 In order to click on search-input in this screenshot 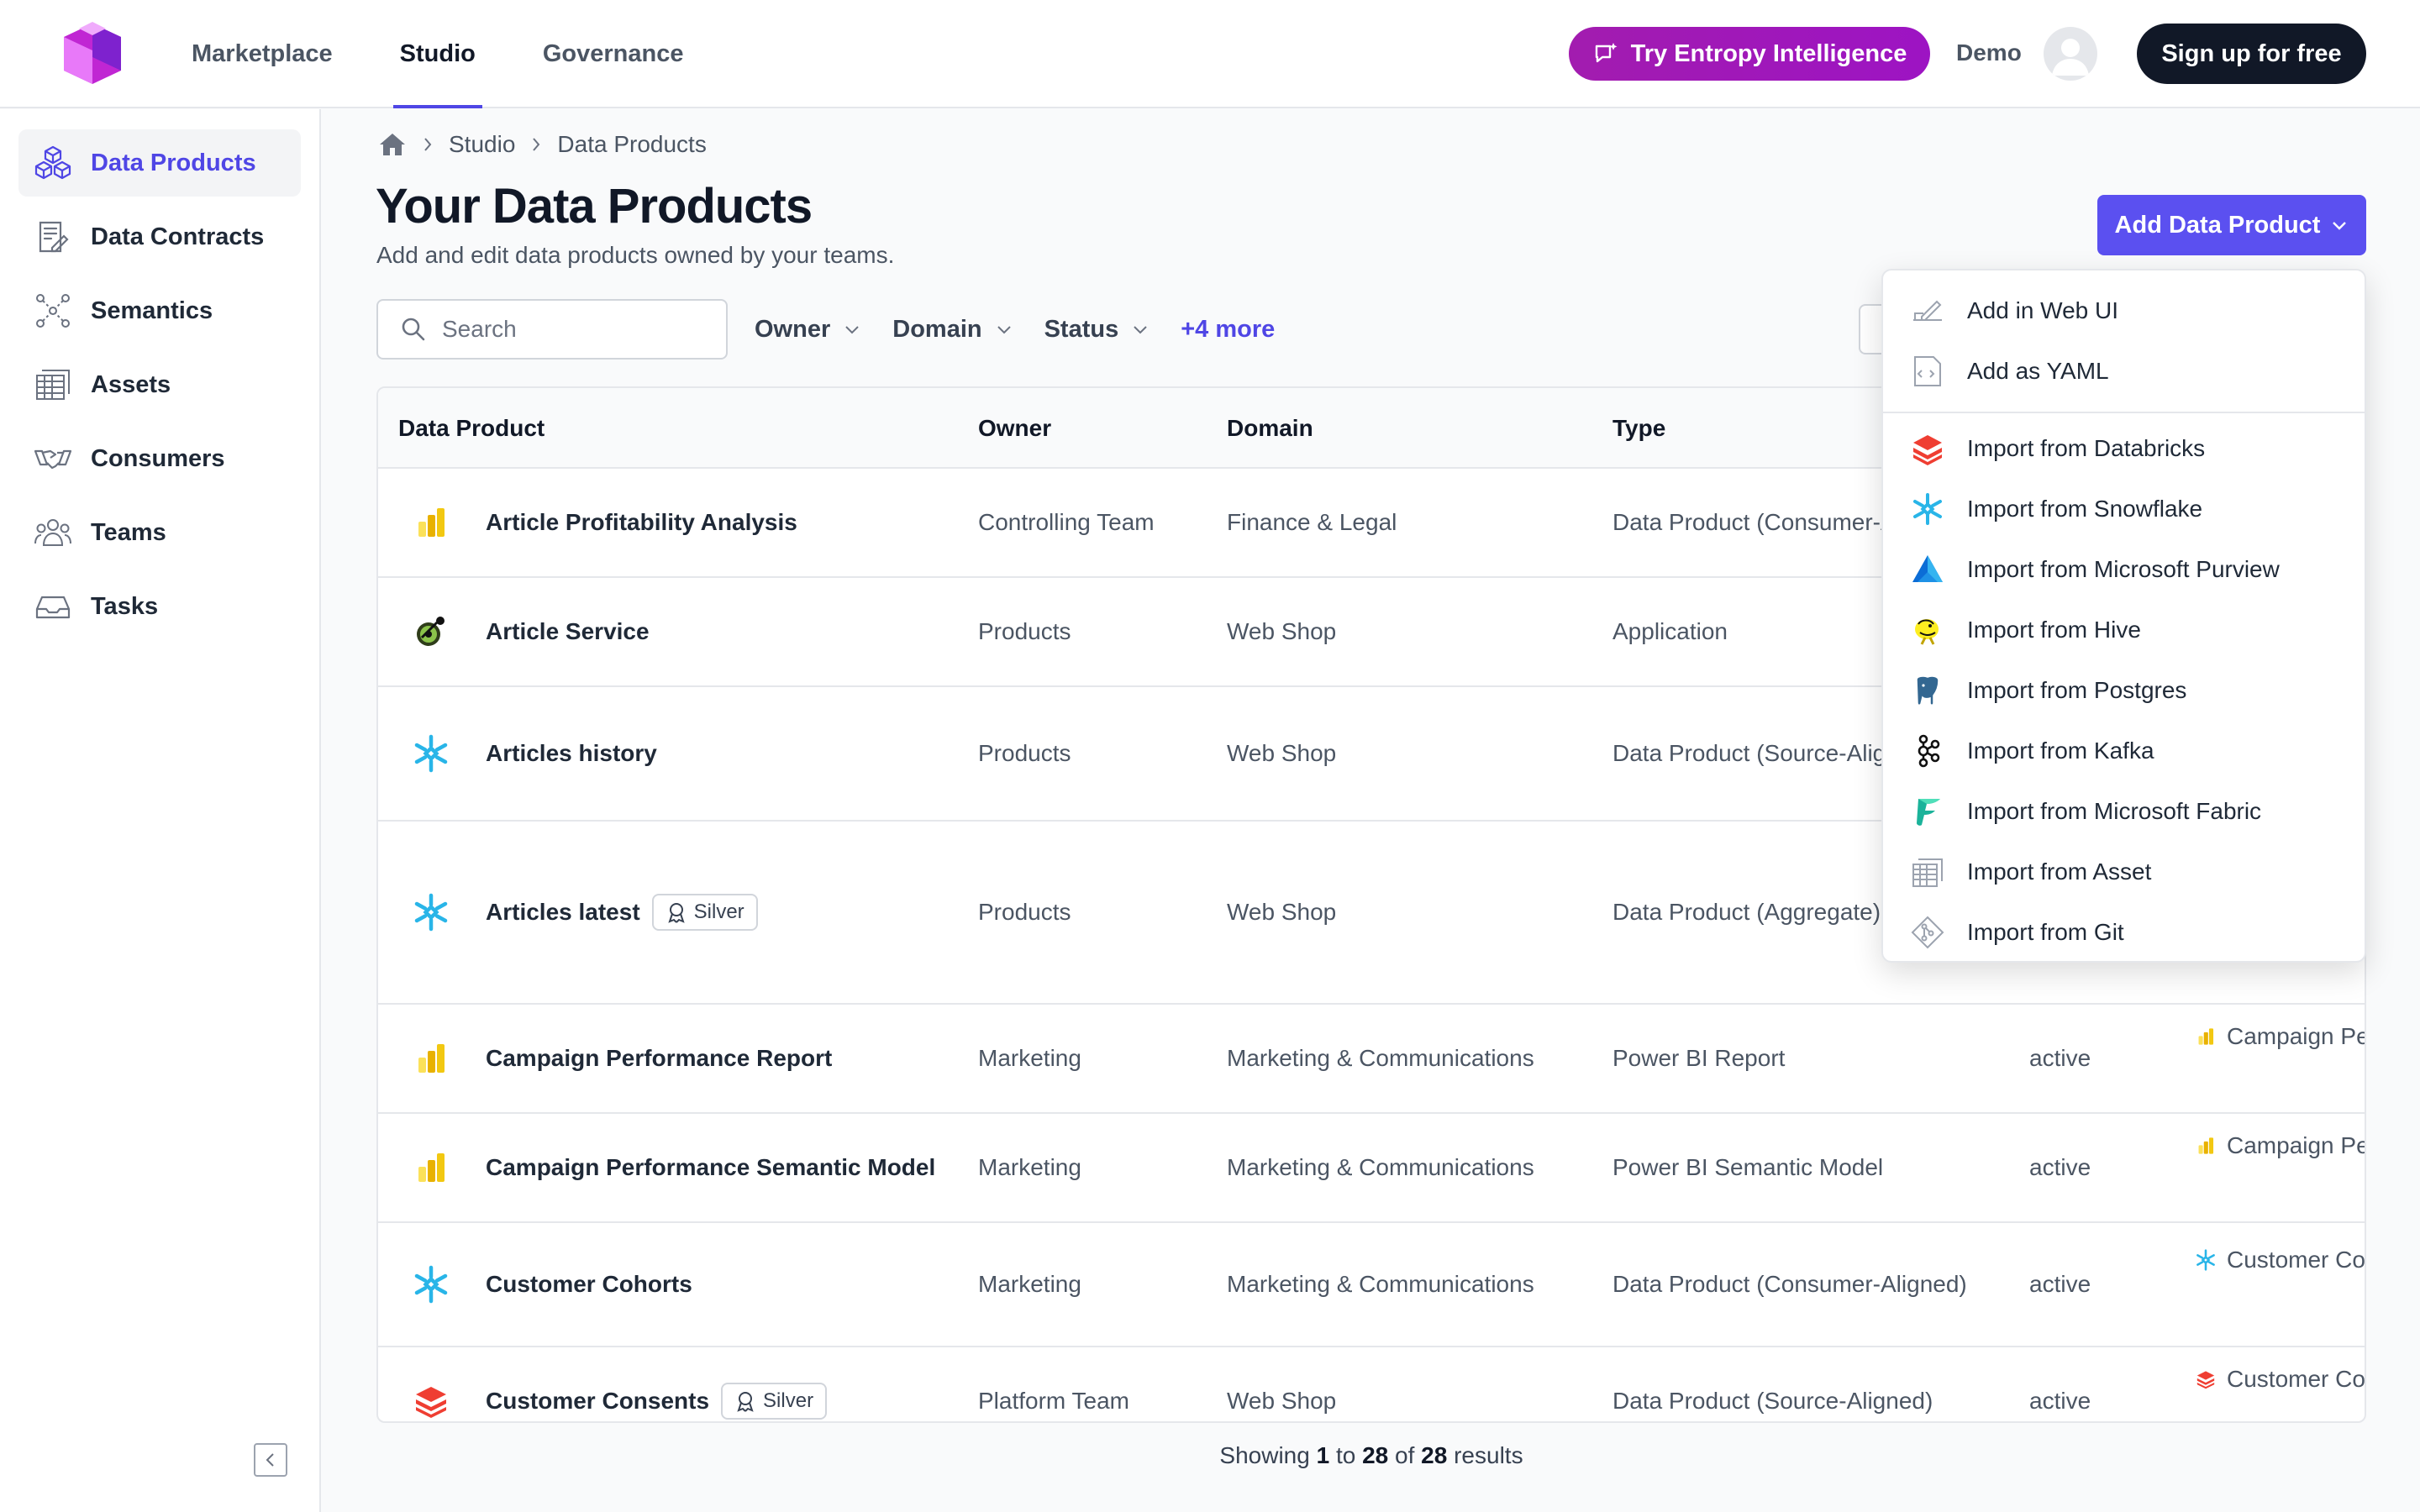, I will do `click(568, 329)`.